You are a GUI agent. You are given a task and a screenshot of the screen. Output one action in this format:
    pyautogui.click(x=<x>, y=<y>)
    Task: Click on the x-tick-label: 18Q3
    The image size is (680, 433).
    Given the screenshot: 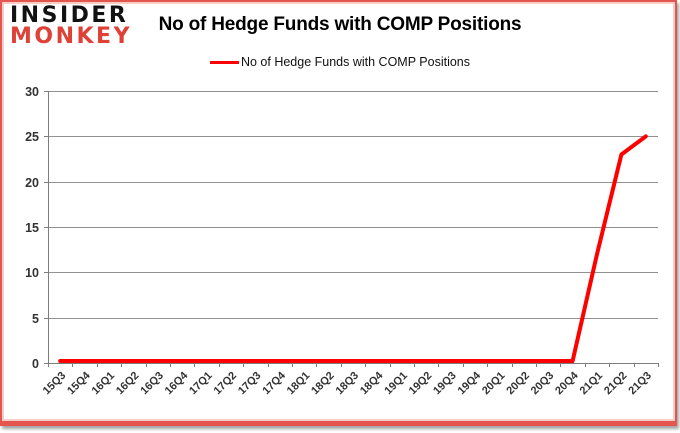 What is the action you would take?
    pyautogui.click(x=348, y=384)
    